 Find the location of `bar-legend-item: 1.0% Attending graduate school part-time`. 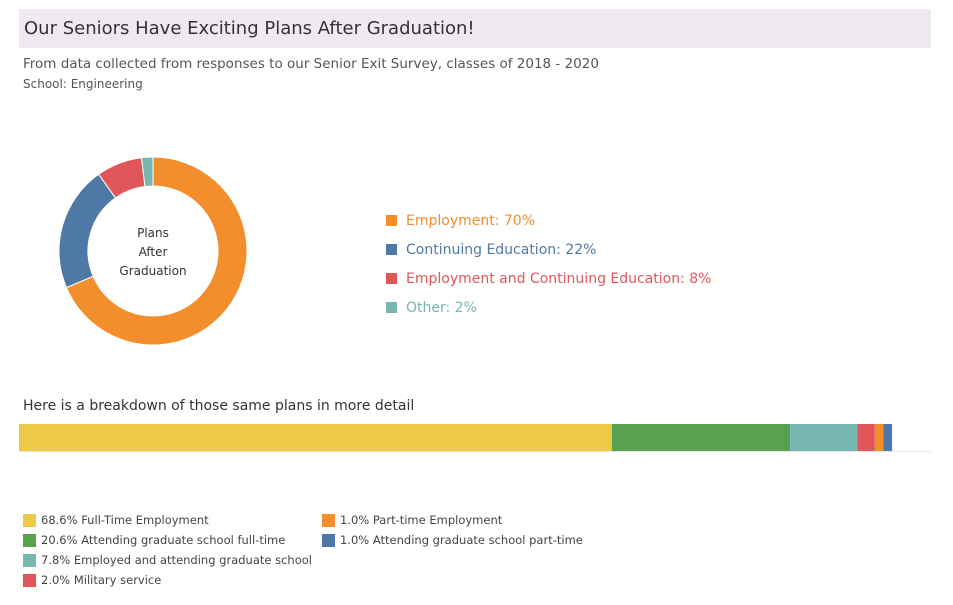

bar-legend-item: 1.0% Attending graduate school part-time is located at coordinates (452, 540).